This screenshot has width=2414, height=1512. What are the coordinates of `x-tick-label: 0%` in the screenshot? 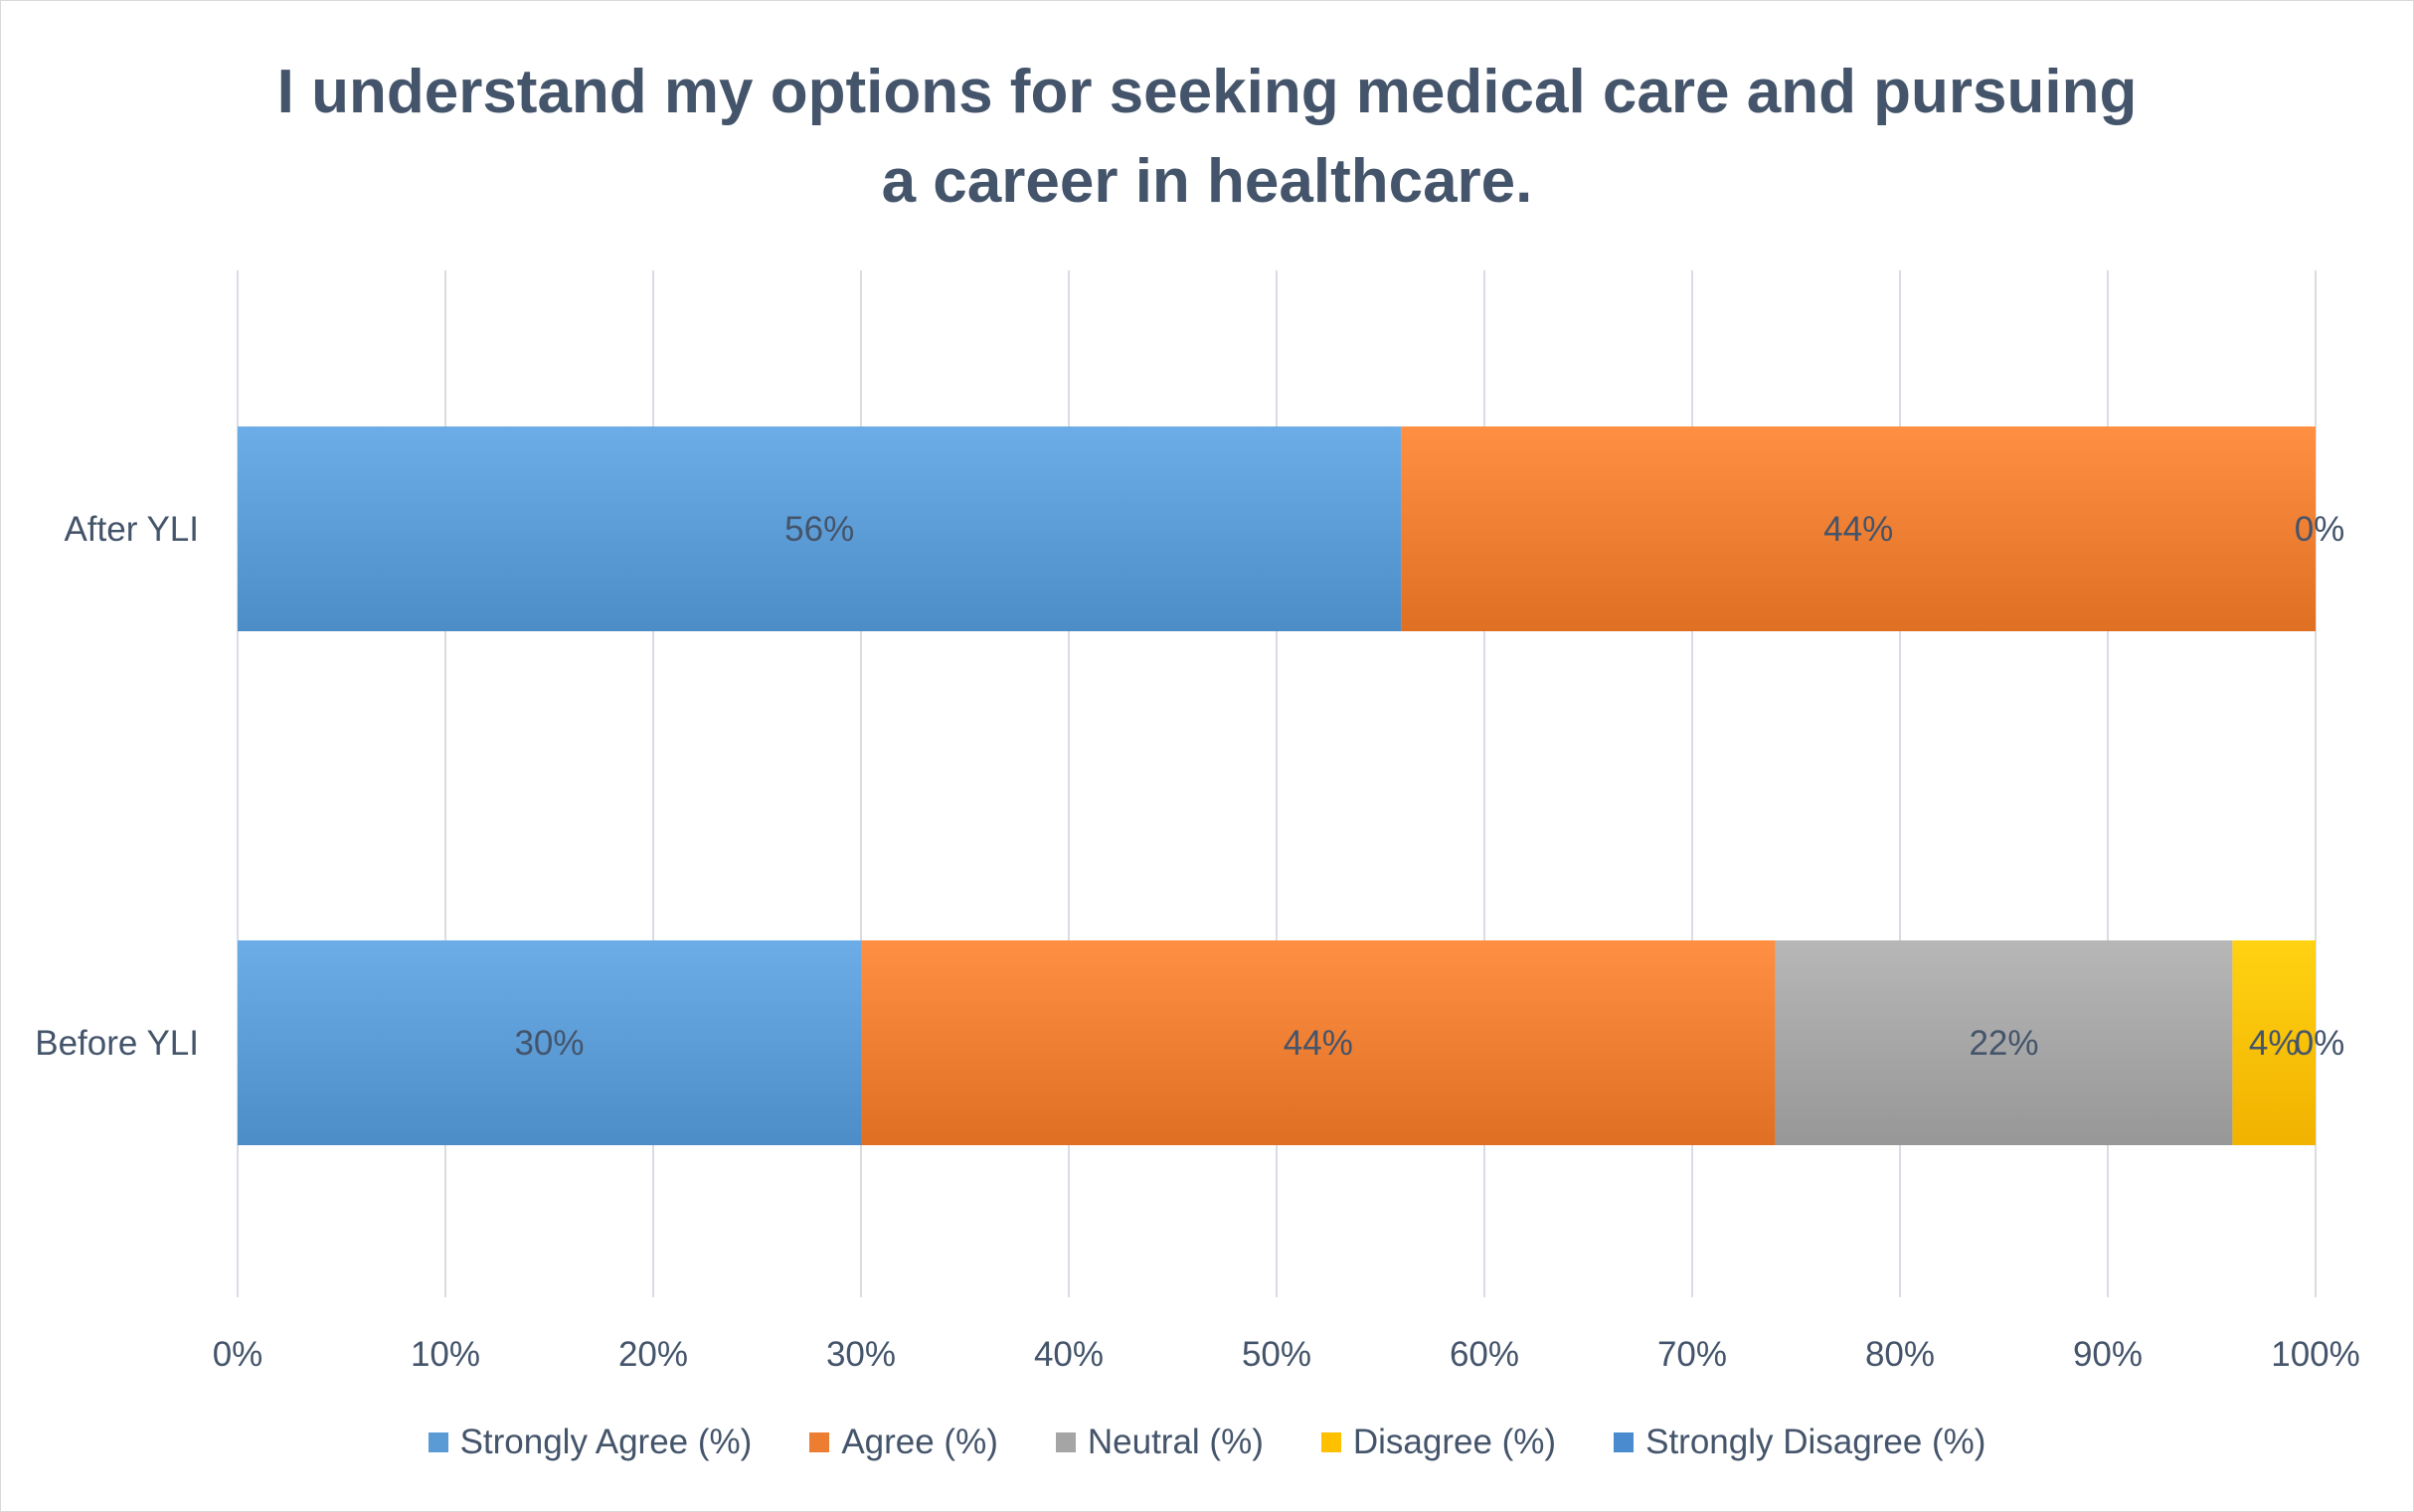 It's located at (238, 1354).